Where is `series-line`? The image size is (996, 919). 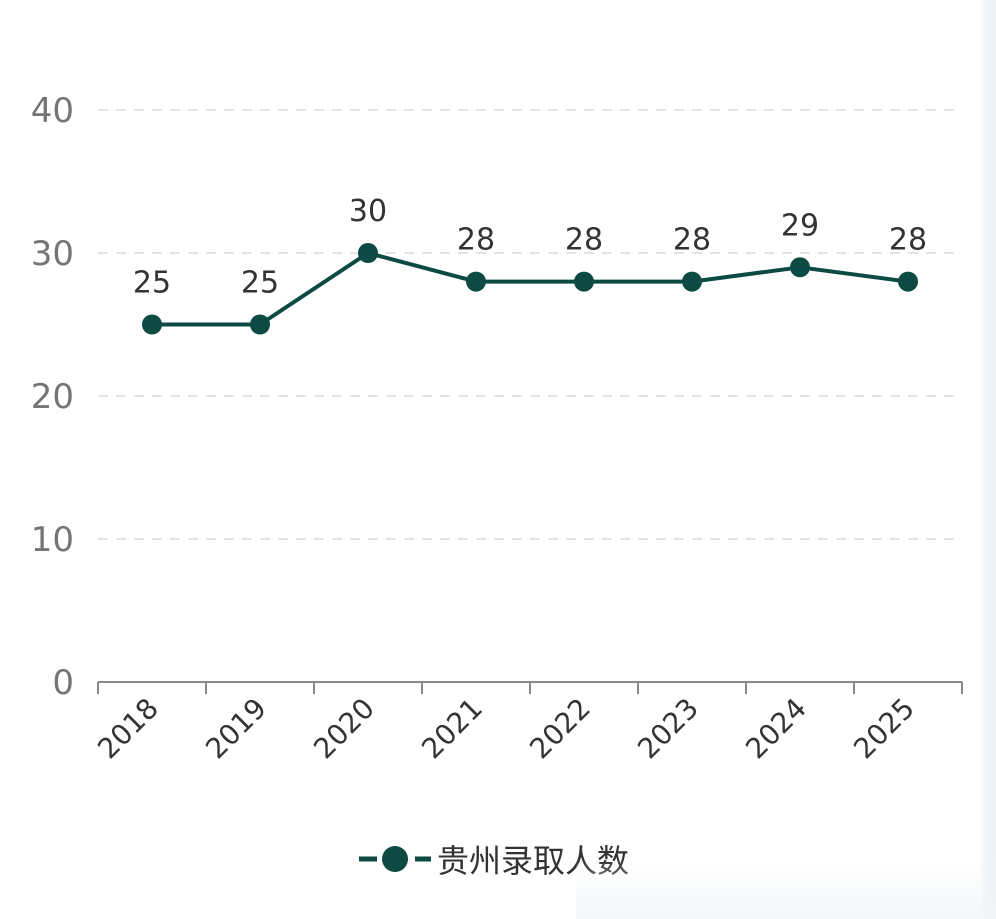
series-line is located at coordinates (530, 289).